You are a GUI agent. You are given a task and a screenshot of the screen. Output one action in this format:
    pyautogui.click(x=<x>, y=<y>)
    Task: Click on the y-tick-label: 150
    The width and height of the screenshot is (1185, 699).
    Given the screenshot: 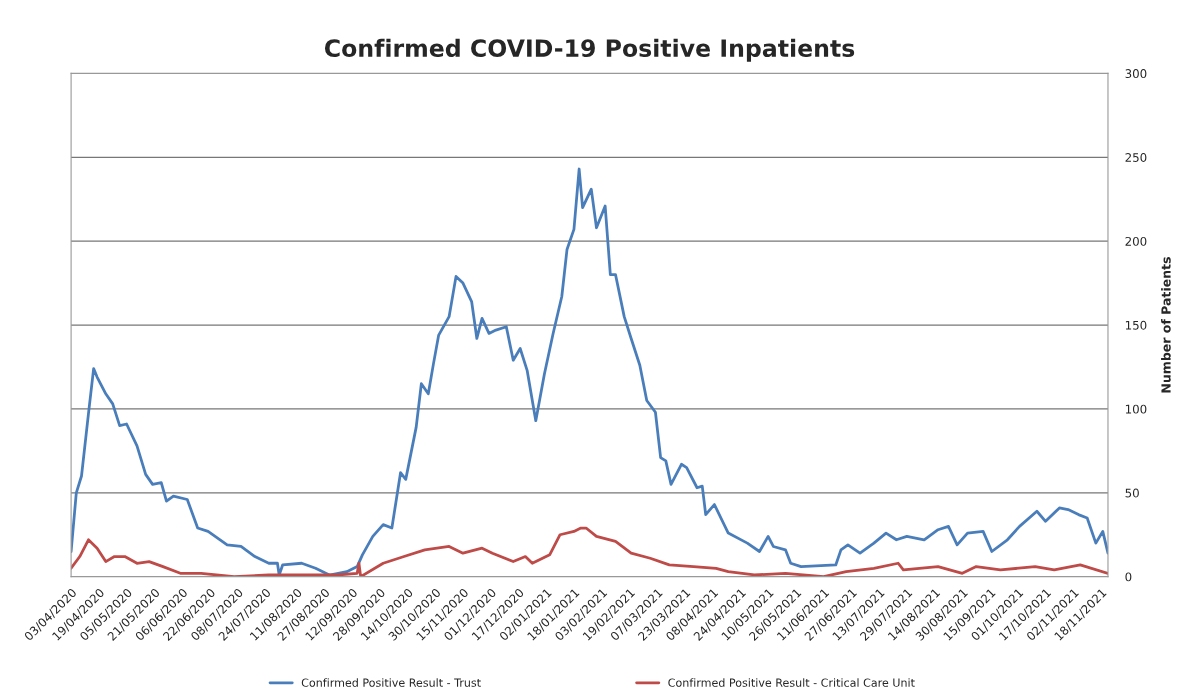 What is the action you would take?
    pyautogui.click(x=1136, y=325)
    